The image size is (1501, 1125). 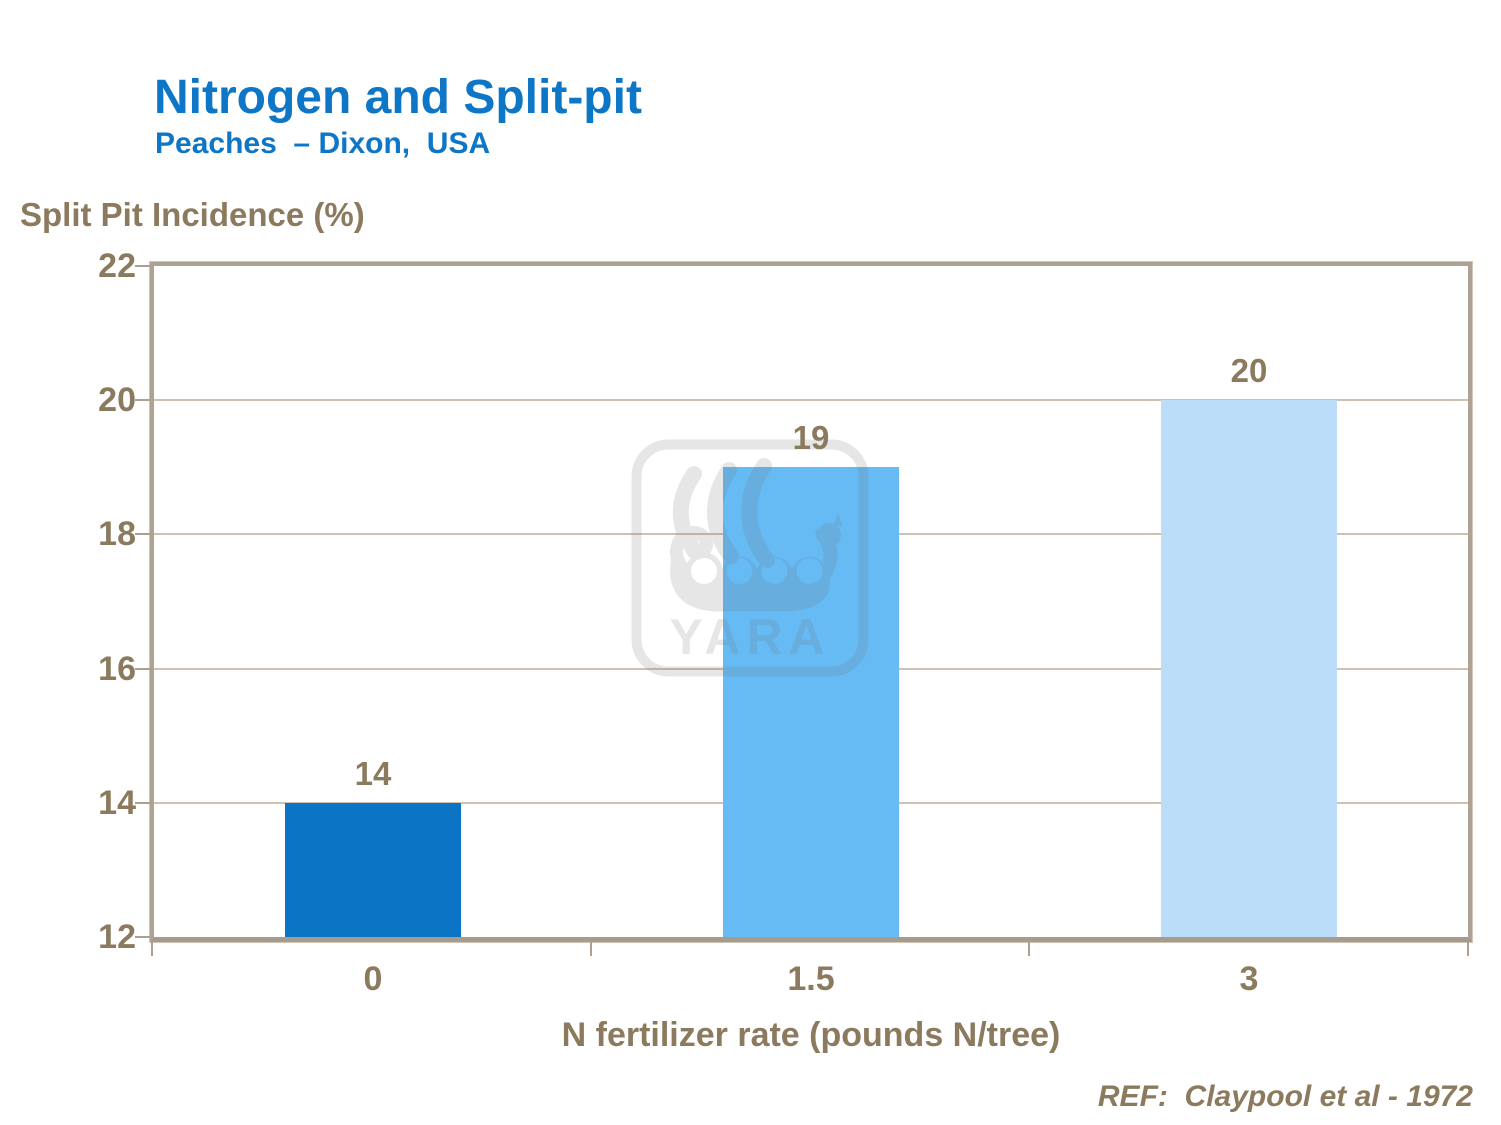 What do you see at coordinates (811, 438) in the screenshot?
I see `bar-value-label-1.5: 19` at bounding box center [811, 438].